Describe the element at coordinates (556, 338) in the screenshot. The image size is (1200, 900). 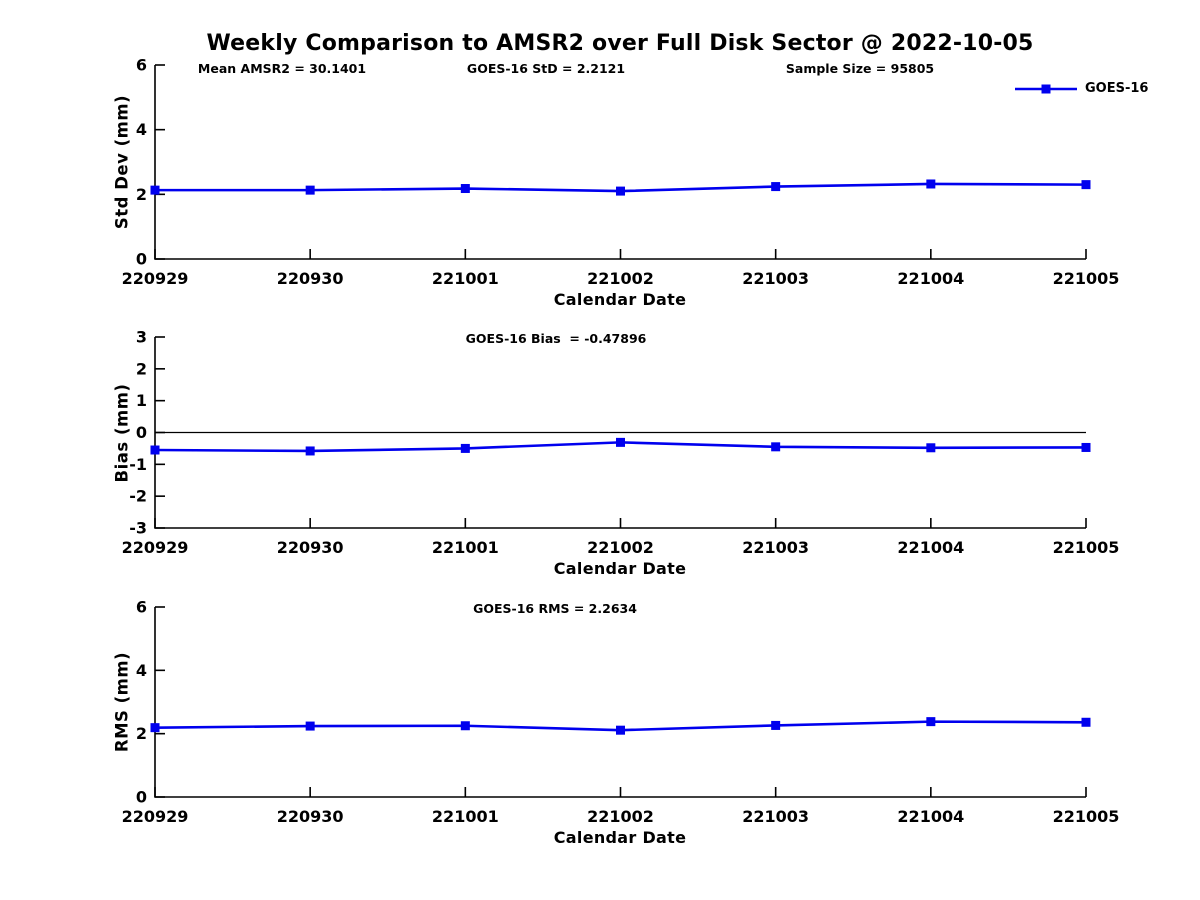
I see `annotation-goes16-bias: GOES-16 Bias = -0.47896` at that location.